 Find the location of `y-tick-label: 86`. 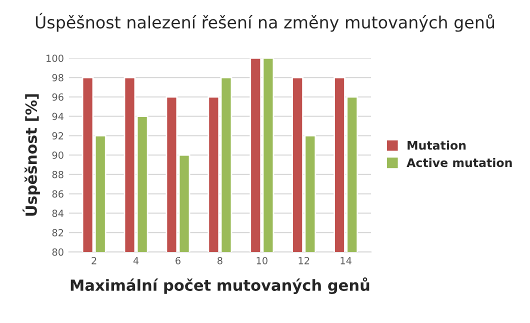

y-tick-label: 86 is located at coordinates (58, 194).